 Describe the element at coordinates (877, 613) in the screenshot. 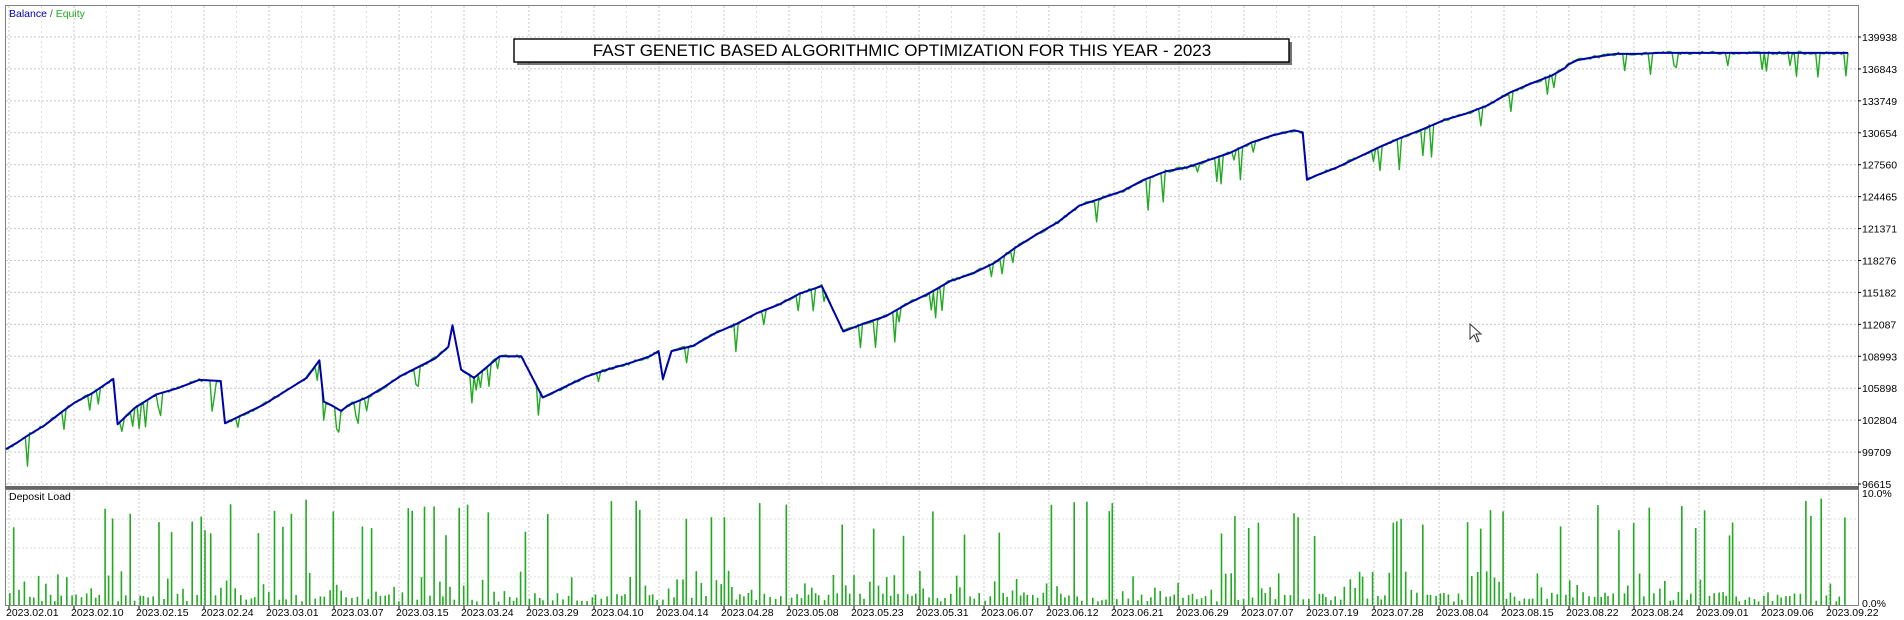

I see `x-tick-label: 2023.05.23` at that location.